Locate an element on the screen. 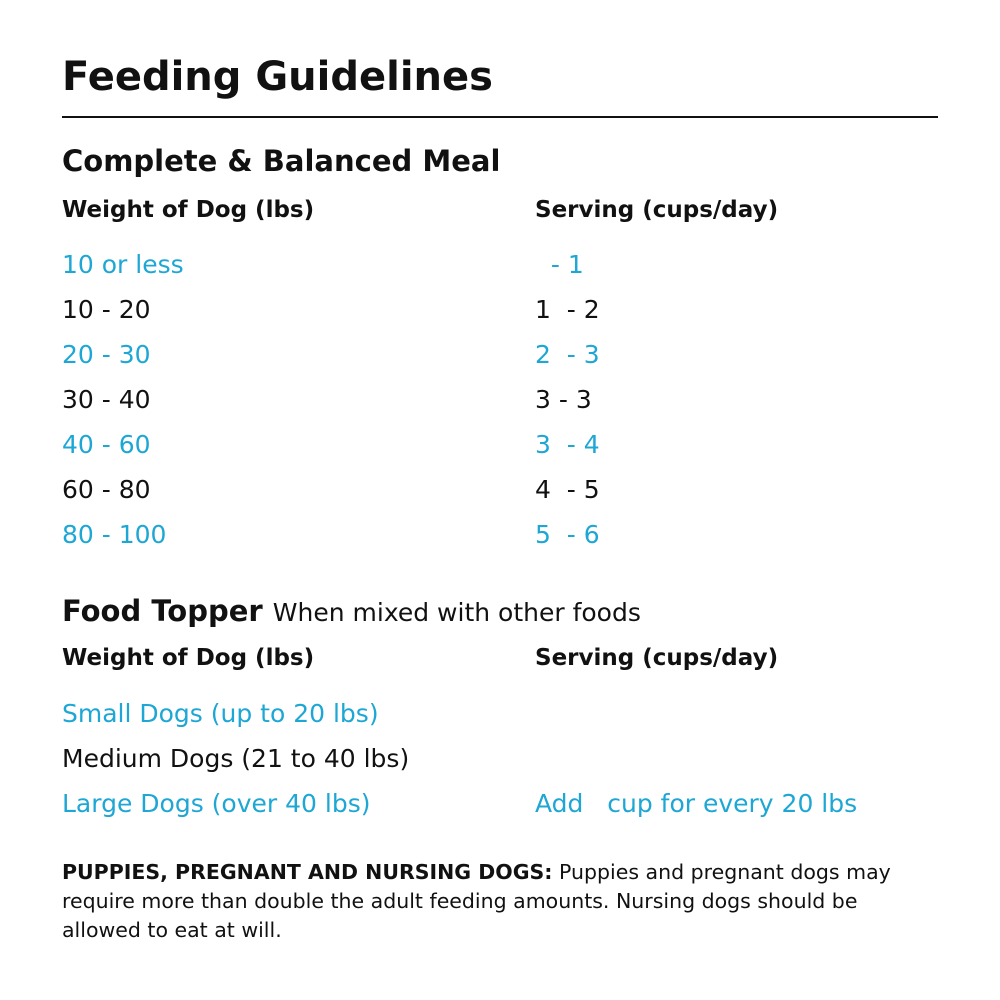 This screenshot has height=1000, width=1000. meal-row-serving: 5 - 6 is located at coordinates (567, 534).